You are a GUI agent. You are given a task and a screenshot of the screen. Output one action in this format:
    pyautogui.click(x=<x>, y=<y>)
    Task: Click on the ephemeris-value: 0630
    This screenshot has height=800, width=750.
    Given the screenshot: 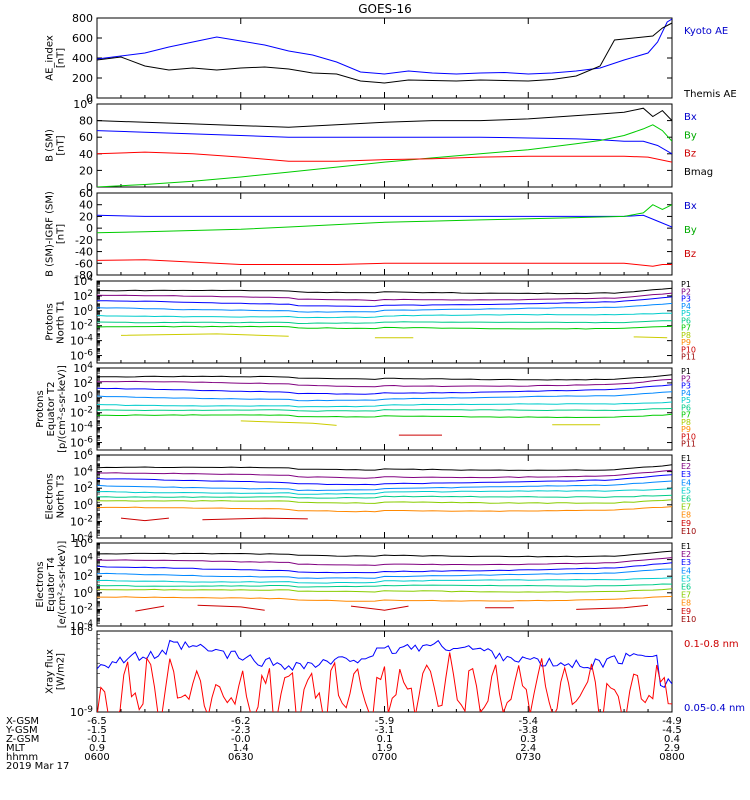 What is the action you would take?
    pyautogui.click(x=240, y=757)
    